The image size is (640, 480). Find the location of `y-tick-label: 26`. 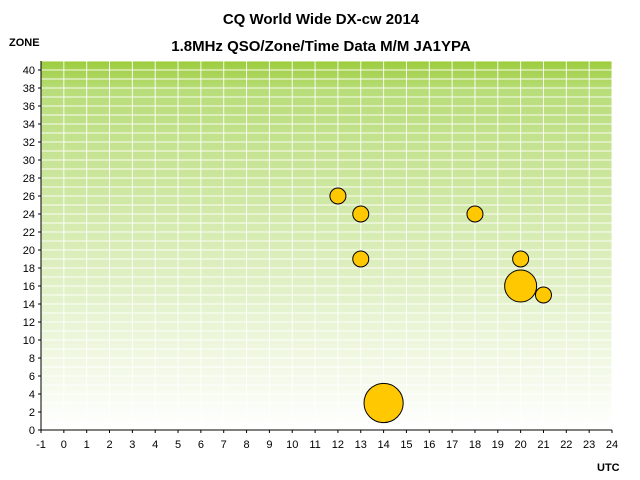

y-tick-label: 26 is located at coordinates (29, 197).